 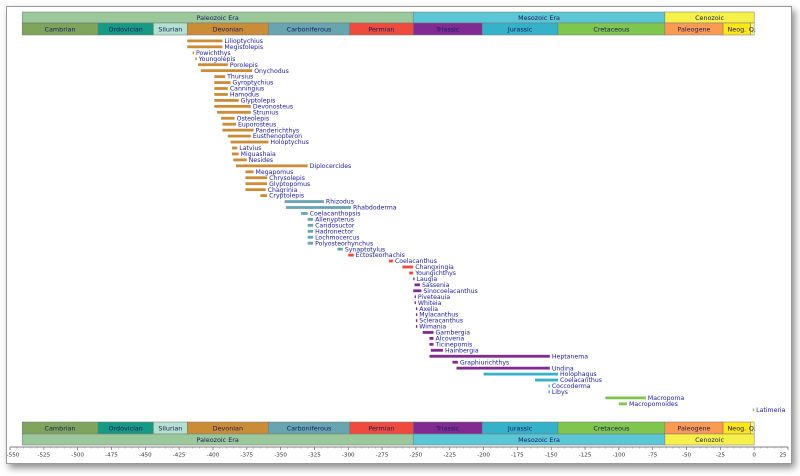 I want to click on taxon-bar-youngichthys, so click(x=411, y=273).